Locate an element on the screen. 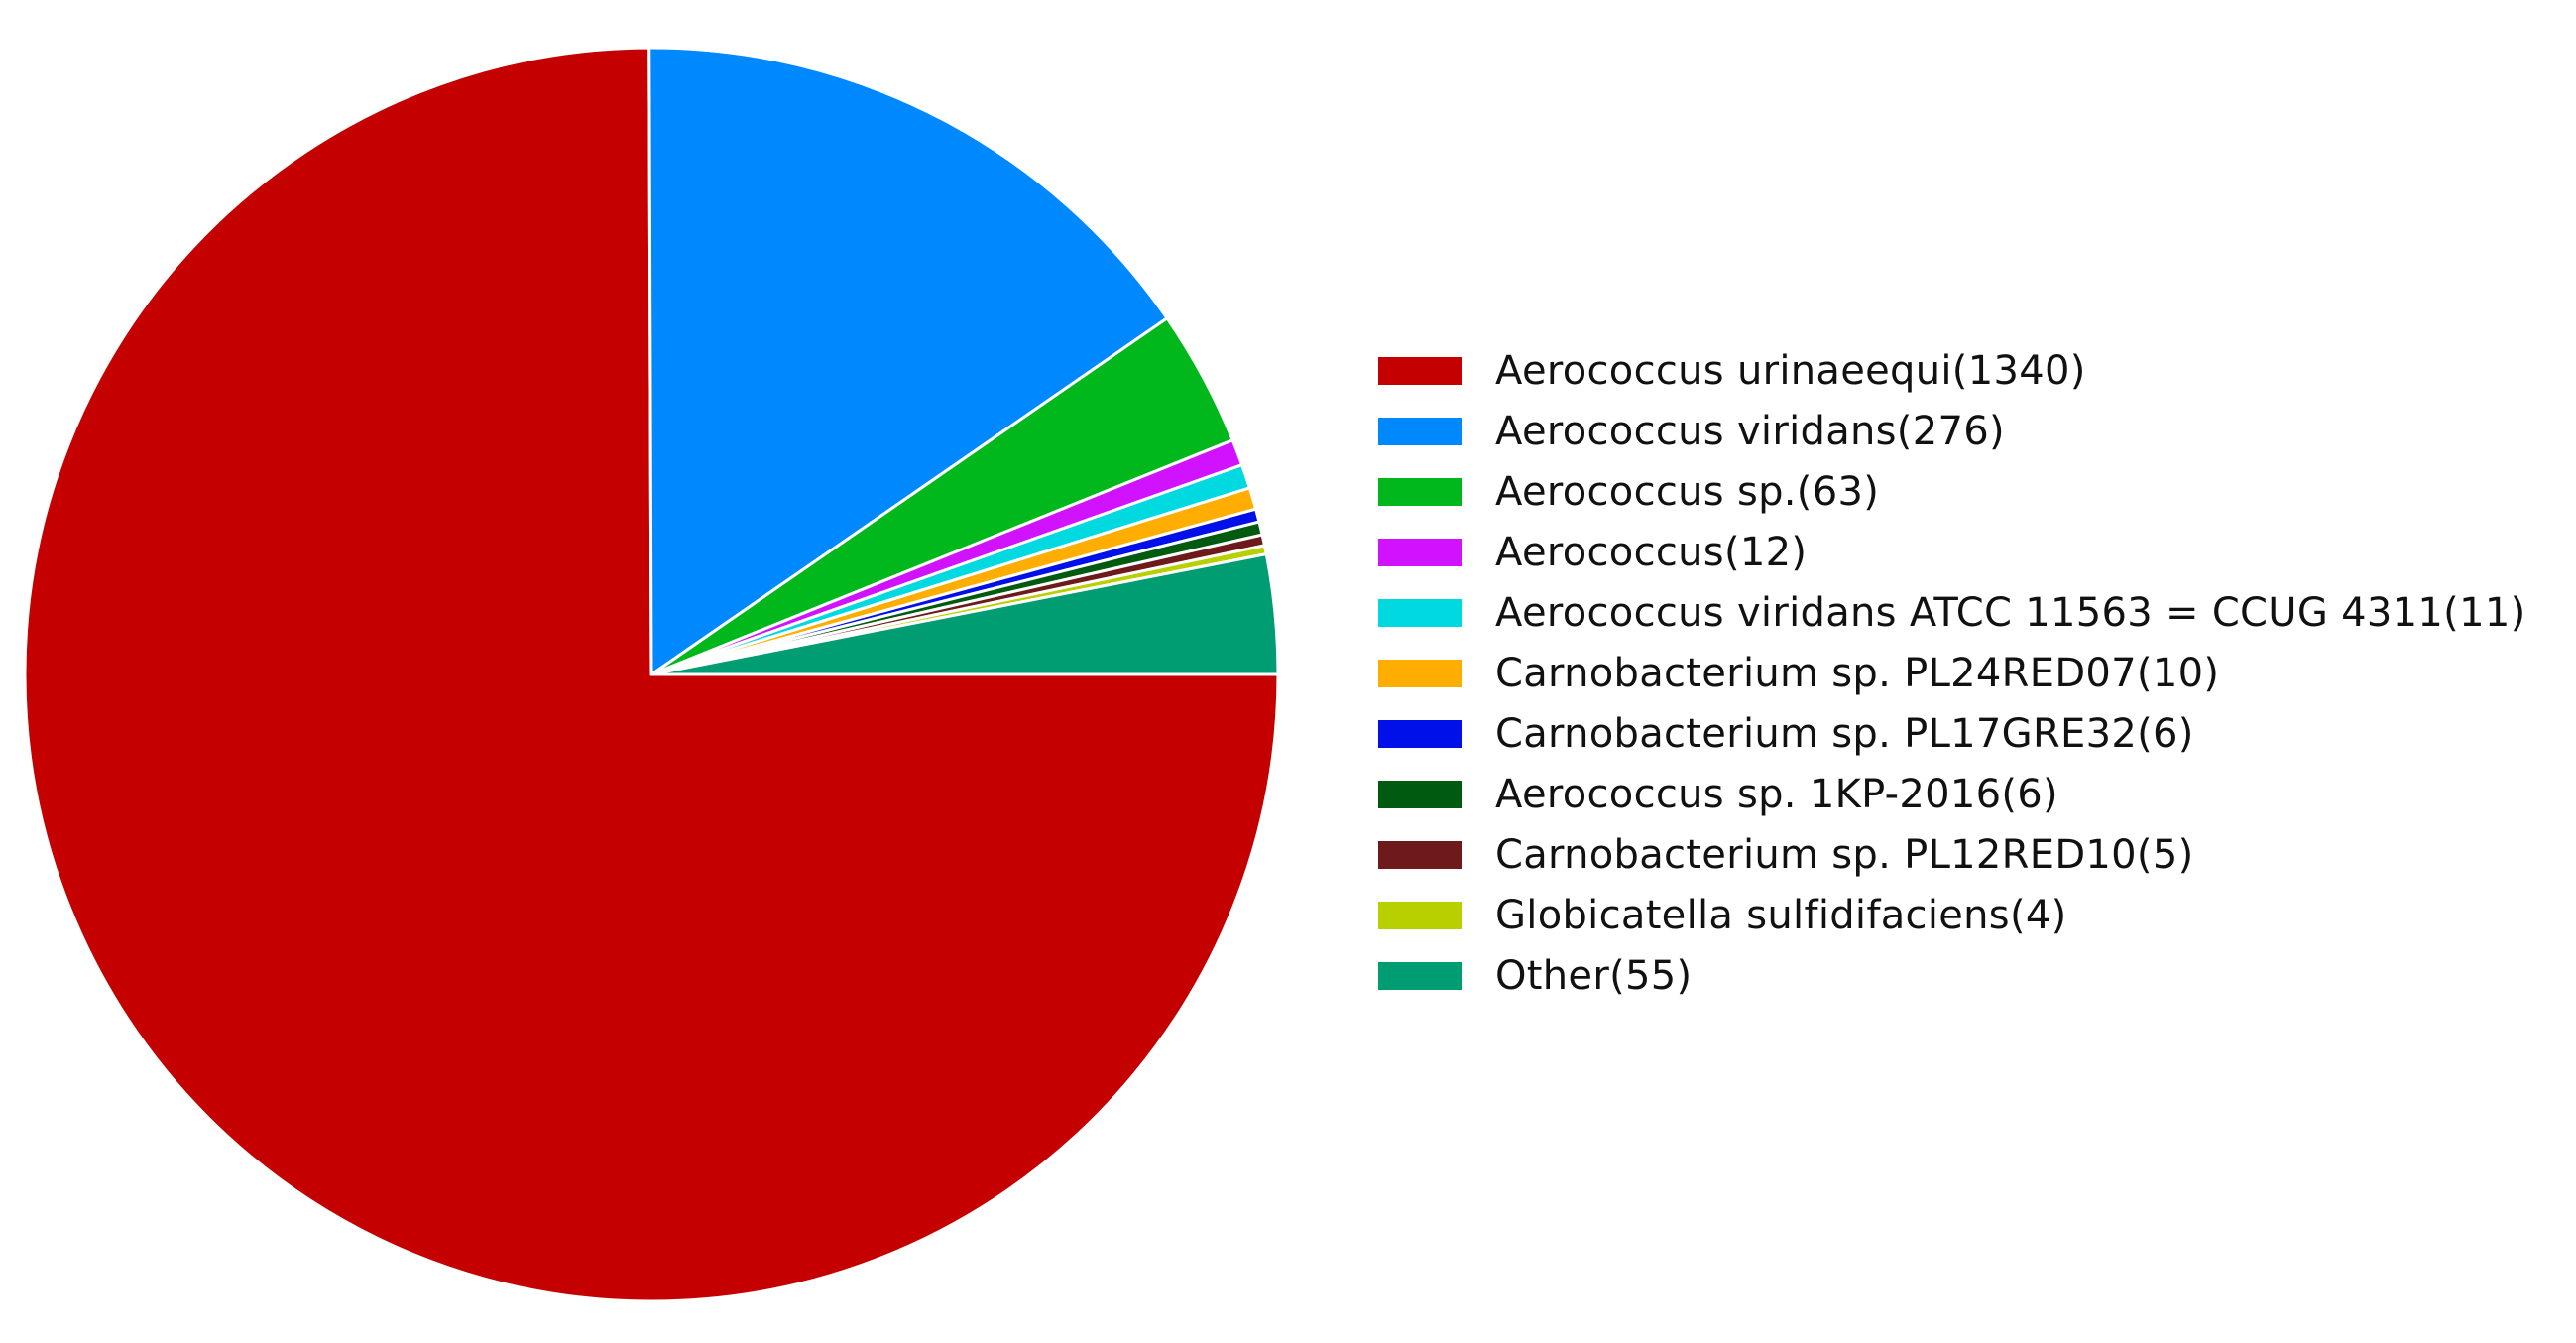  legend-label: Aerococcus(12) is located at coordinates (1651, 552).